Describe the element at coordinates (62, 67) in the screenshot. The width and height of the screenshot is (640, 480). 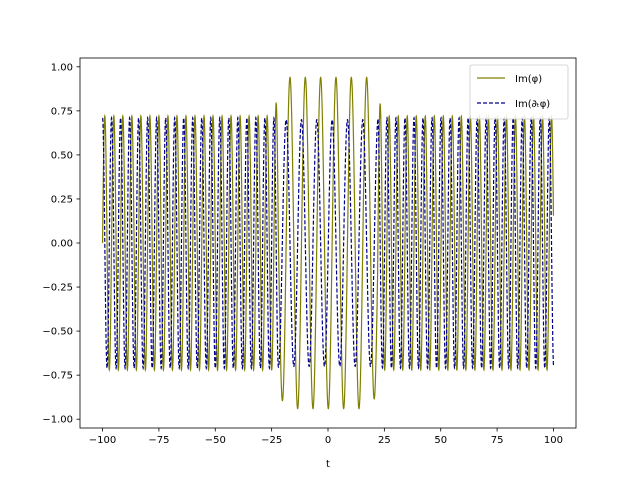
I see `y-tick-label: 1.00` at that location.